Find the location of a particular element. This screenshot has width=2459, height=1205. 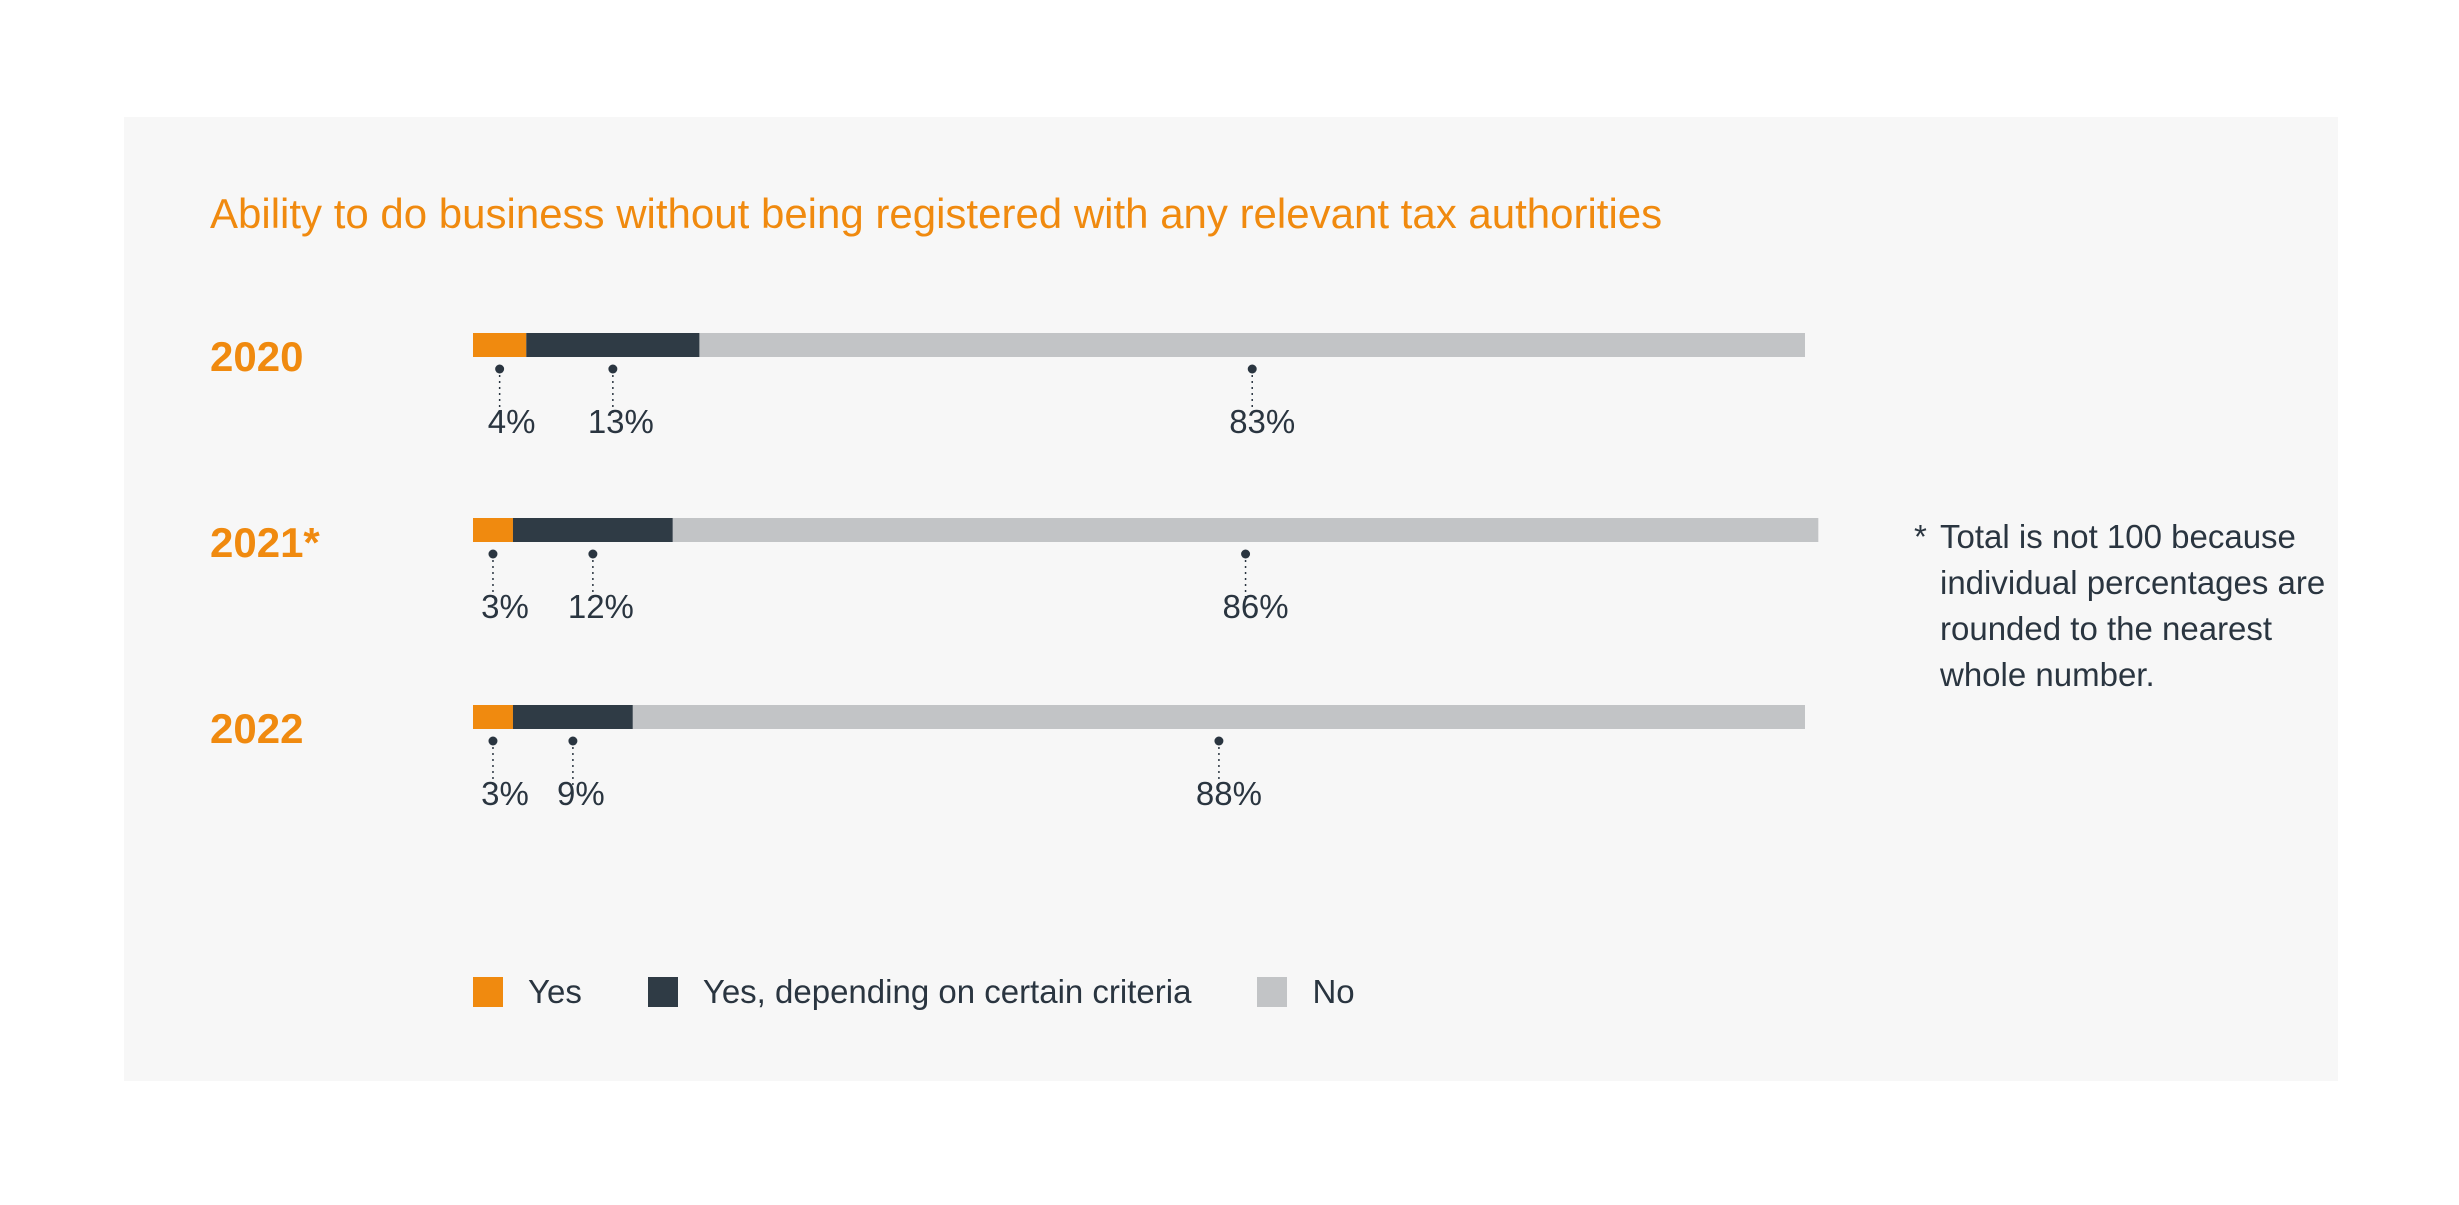

bar-group-2020: 4% 13% 83% is located at coordinates (1139, 386).